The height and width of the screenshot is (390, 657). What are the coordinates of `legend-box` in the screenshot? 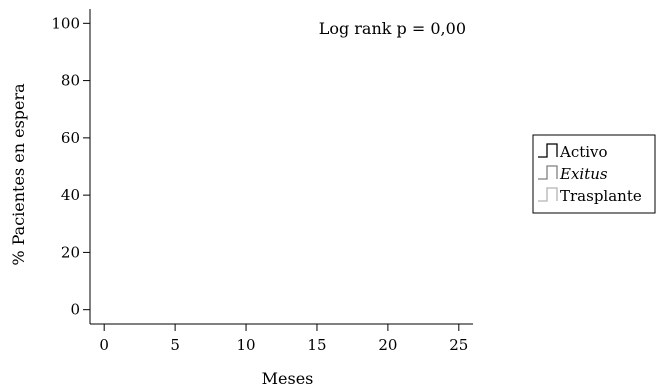 It's located at (594, 174).